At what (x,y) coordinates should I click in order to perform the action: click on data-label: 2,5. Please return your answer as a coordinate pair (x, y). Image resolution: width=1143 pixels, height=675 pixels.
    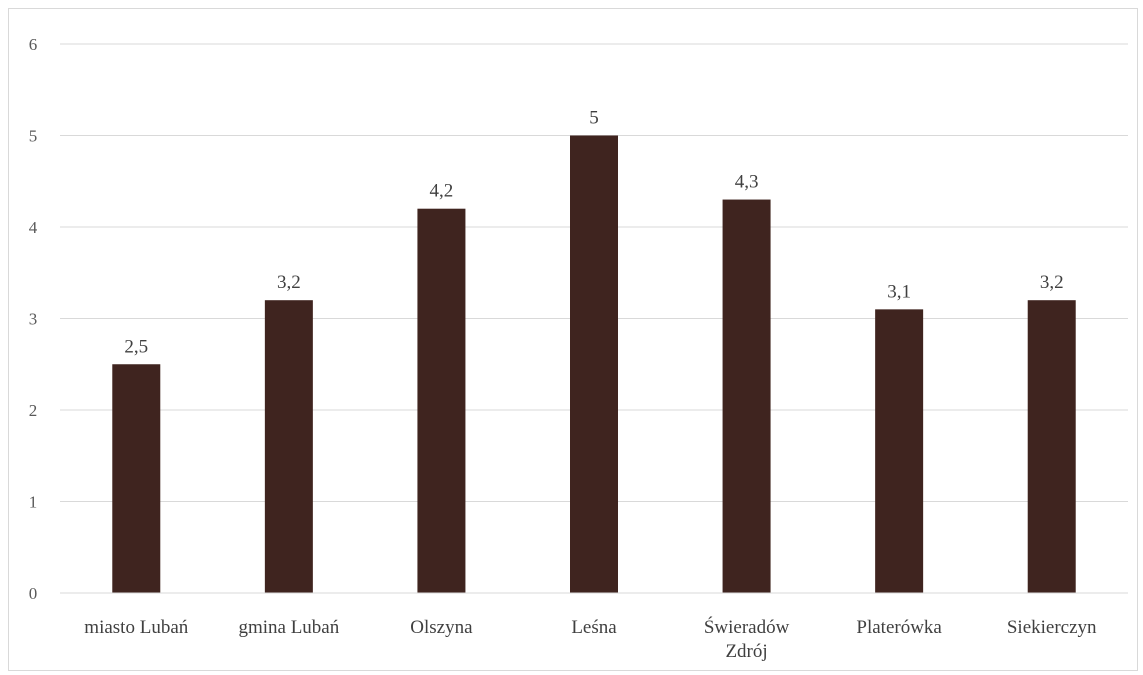
    Looking at the image, I should click on (136, 346).